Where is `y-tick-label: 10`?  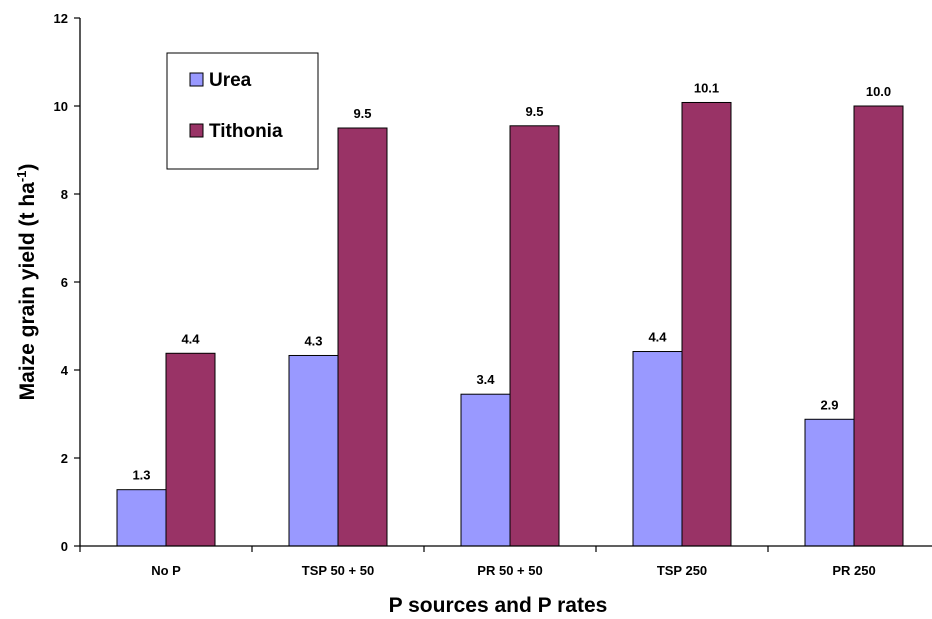 y-tick-label: 10 is located at coordinates (61, 106).